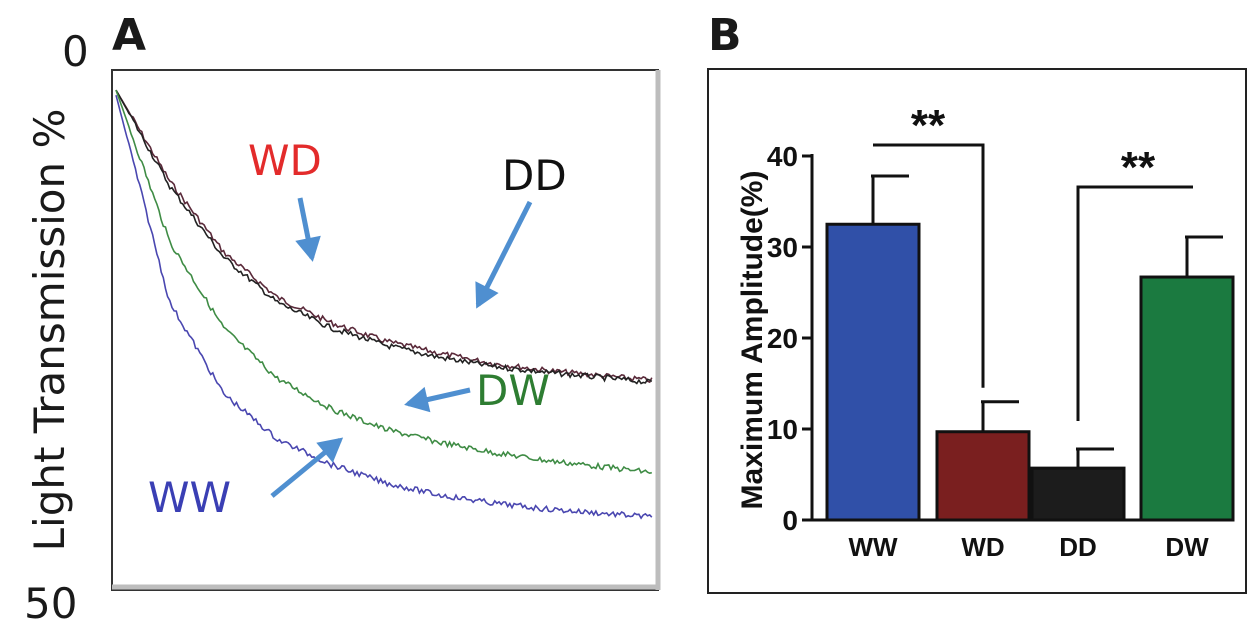  Describe the element at coordinates (752, 340) in the screenshot. I see `panel-b-y-axis-label: Maximum Amplitude(%)` at that location.